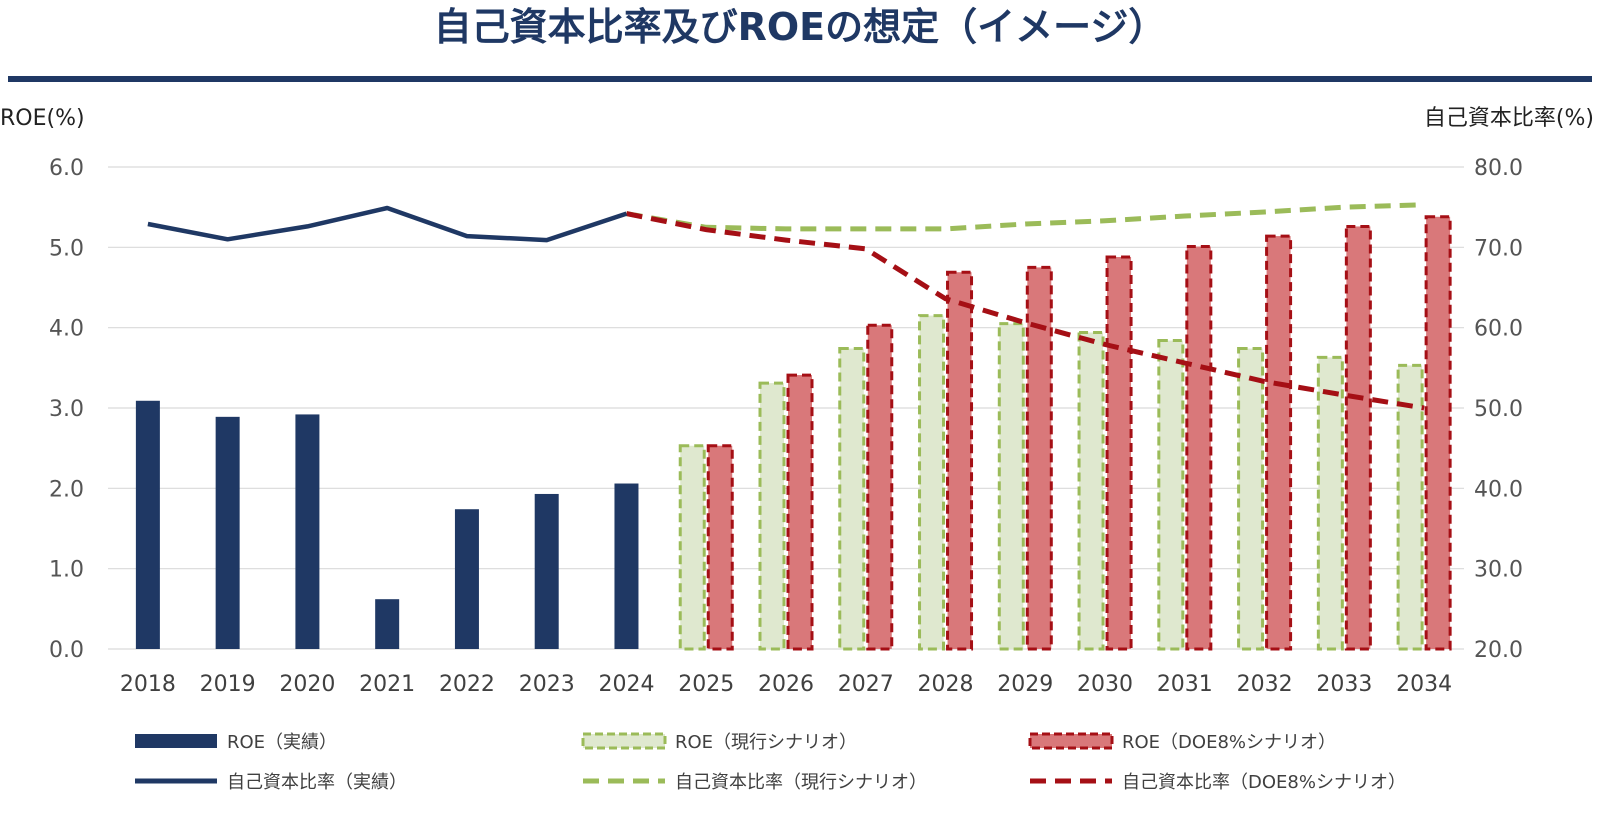  Describe the element at coordinates (1265, 684) in the screenshot. I see `x-tick-label: 2032` at that location.